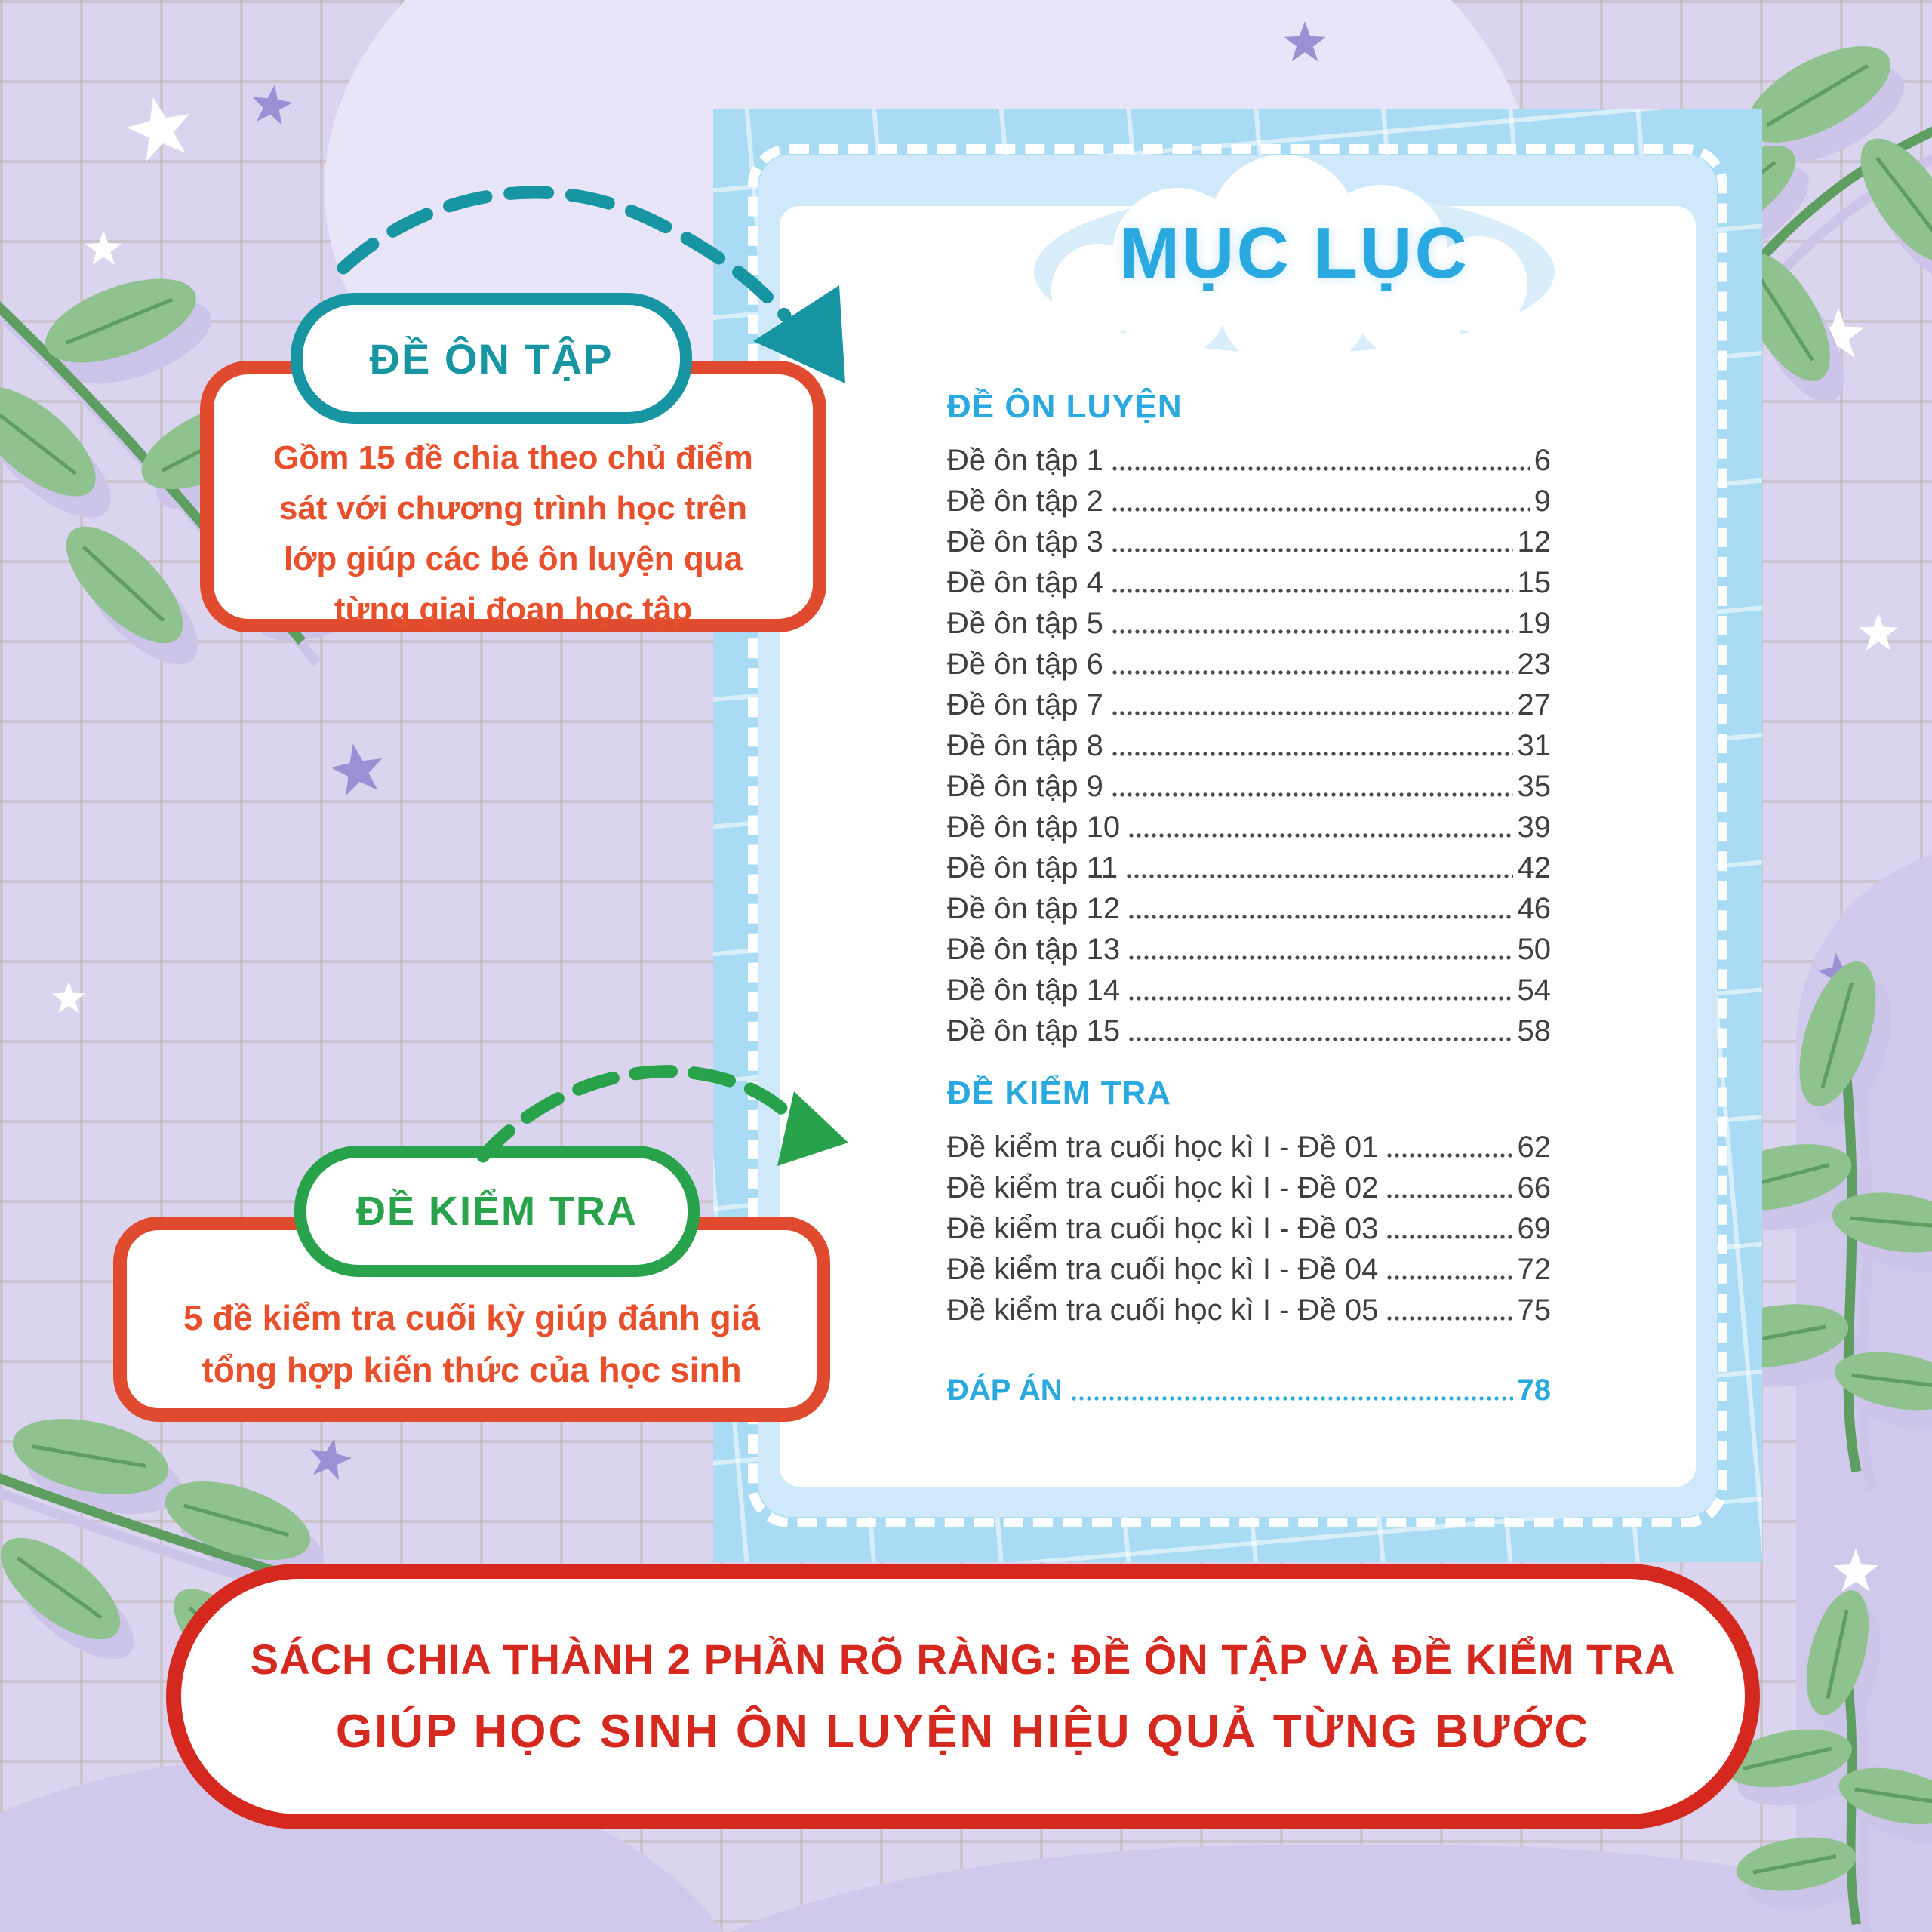 The image size is (1932, 1932). What do you see at coordinates (1534, 786) in the screenshot?
I see `toc-page-number: 35` at bounding box center [1534, 786].